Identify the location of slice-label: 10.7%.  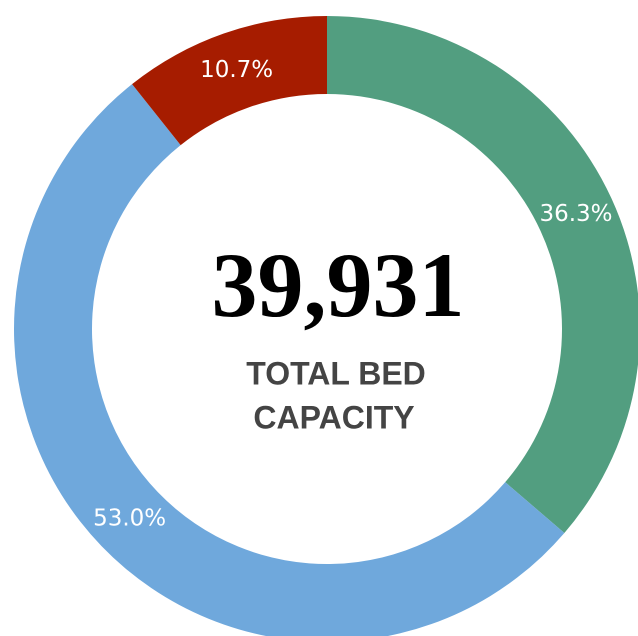
(236, 70).